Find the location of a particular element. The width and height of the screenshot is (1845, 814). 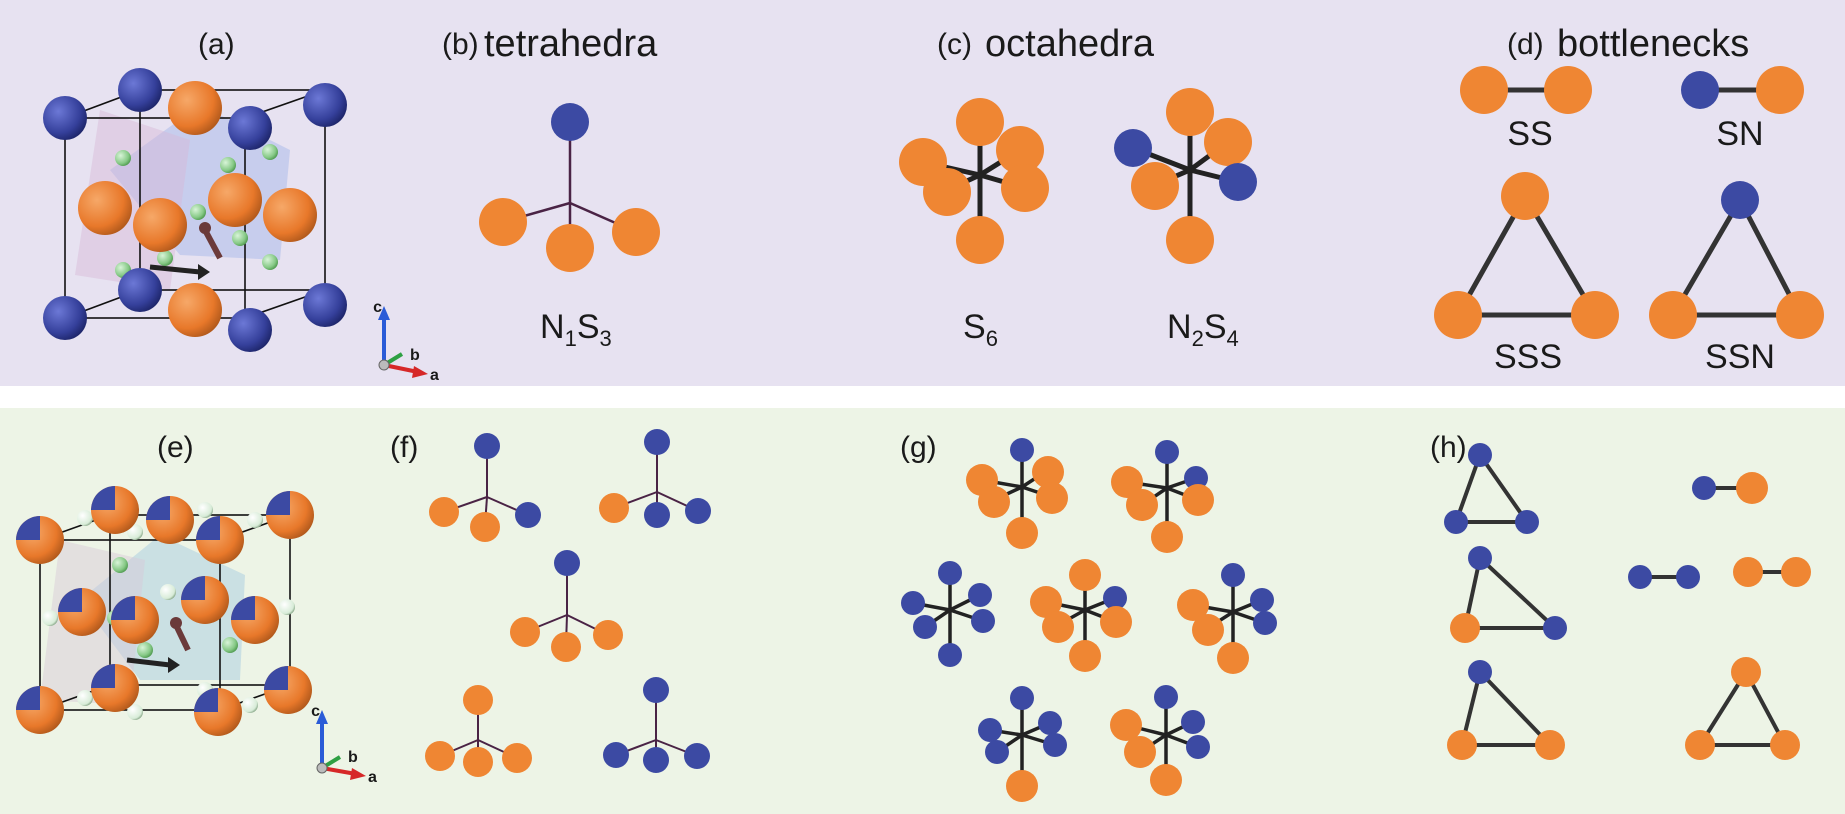

green-atoms is located at coordinates (196, 211).